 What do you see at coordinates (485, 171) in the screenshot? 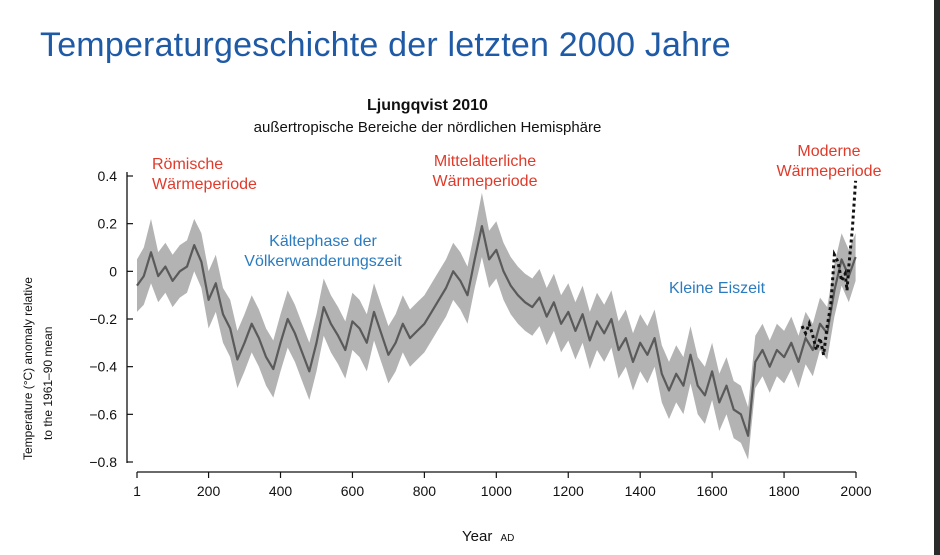
I see `annotation-medieval: Mittelalterliche Wärmeperiode` at bounding box center [485, 171].